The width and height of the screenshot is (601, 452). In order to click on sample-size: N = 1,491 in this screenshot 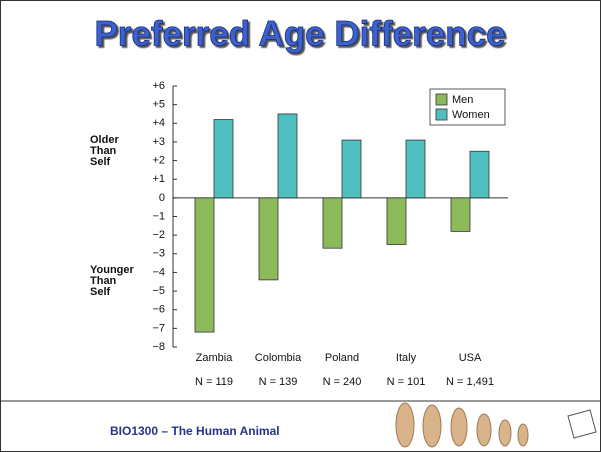, I will do `click(470, 382)`.